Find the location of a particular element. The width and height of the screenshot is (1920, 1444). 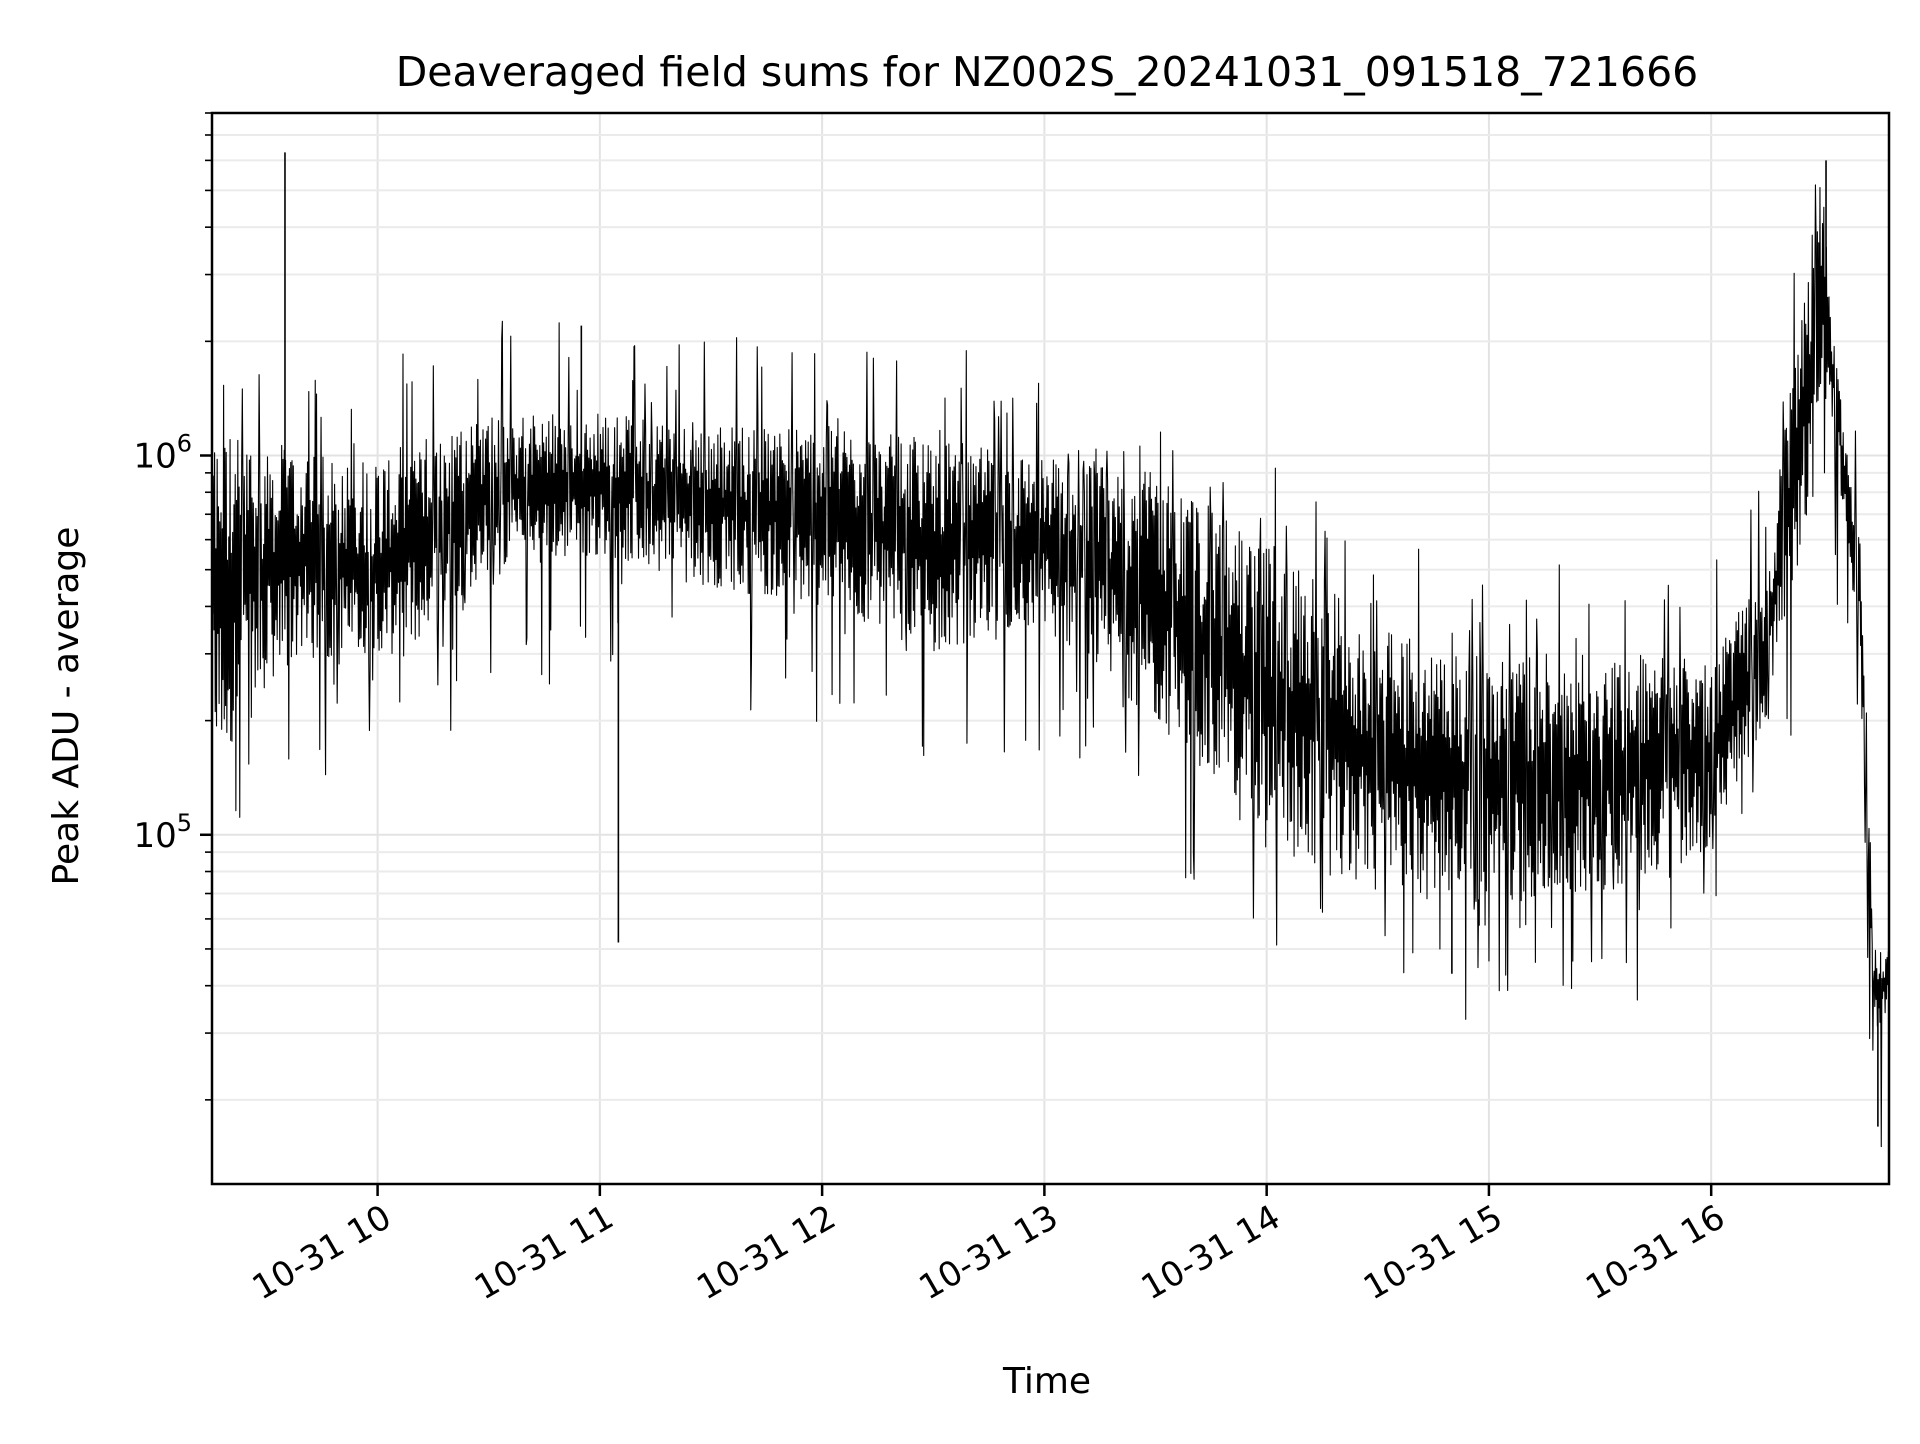

y-tick-label: 10⁵ is located at coordinates (162, 832).